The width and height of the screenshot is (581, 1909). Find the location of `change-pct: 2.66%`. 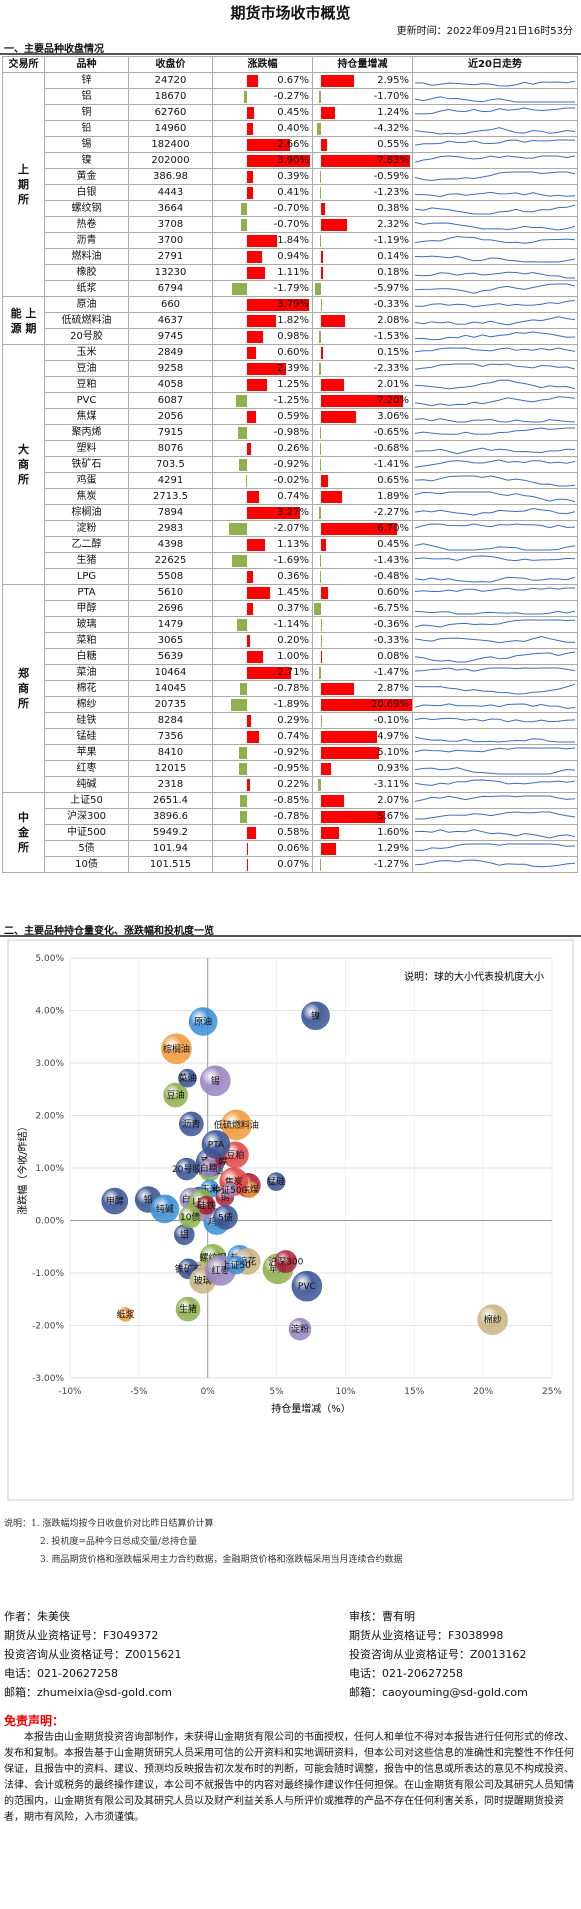

change-pct: 2.66% is located at coordinates (262, 144).